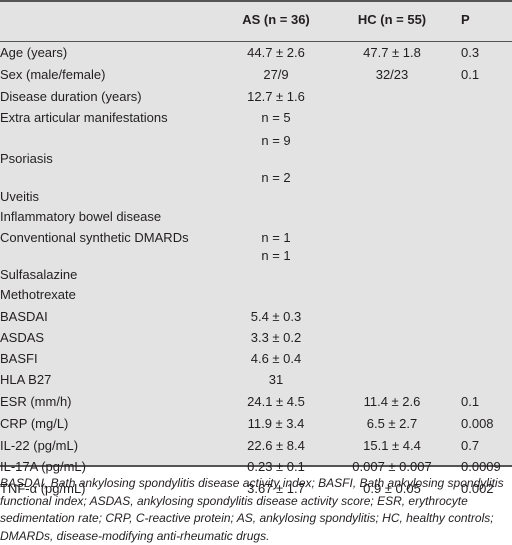 The image size is (512, 545). I want to click on cell-p: 0.0009, so click(481, 466).